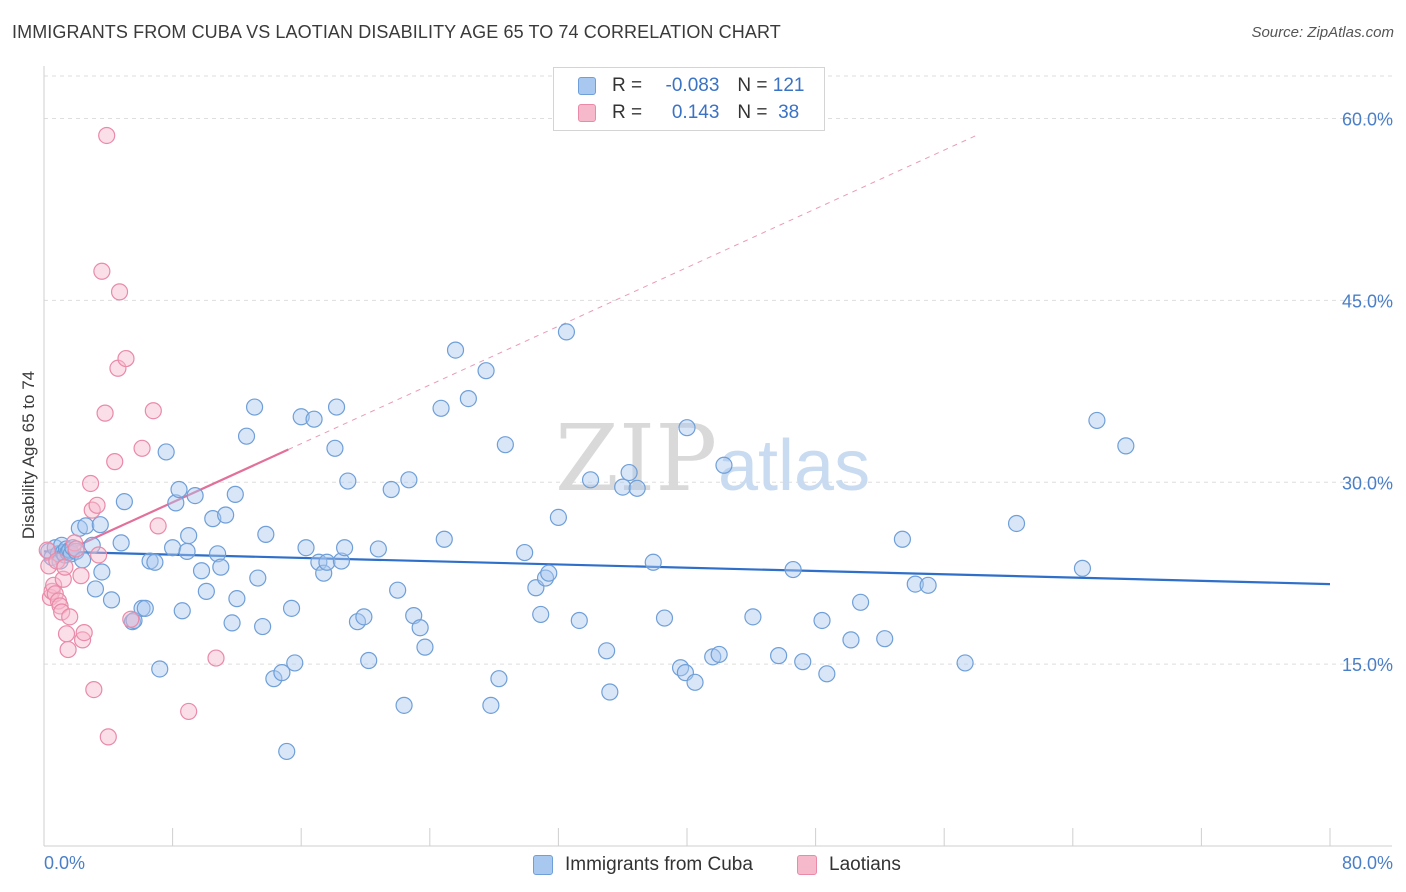  I want to click on legend-swatch-laotians, so click(587, 113).